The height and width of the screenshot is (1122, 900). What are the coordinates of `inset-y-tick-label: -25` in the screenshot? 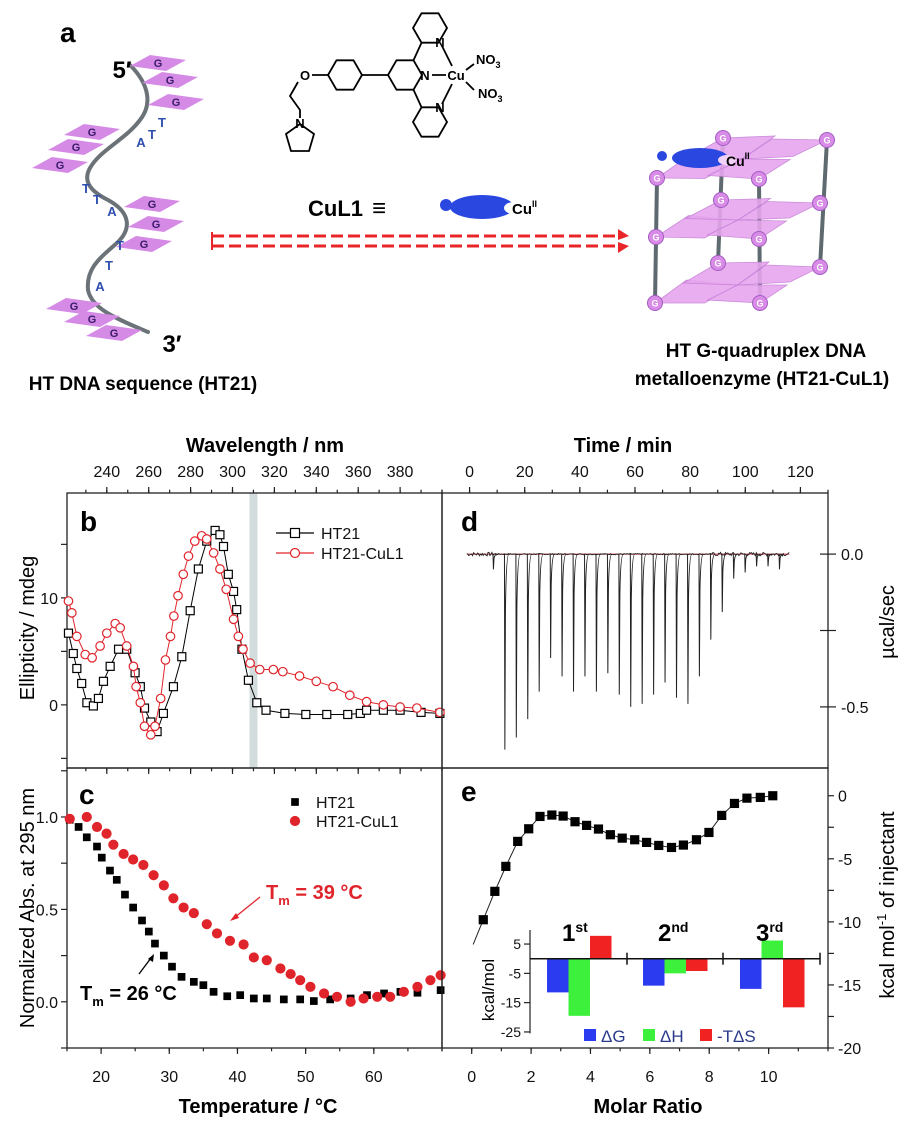 It's located at (511, 1032).